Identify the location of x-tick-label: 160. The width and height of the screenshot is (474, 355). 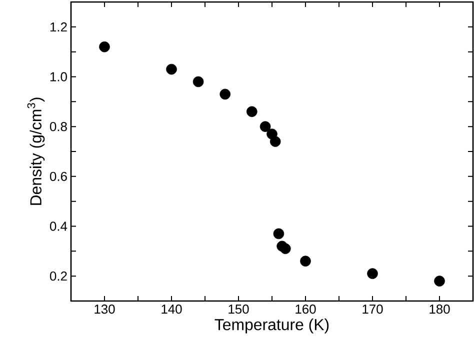
(306, 309).